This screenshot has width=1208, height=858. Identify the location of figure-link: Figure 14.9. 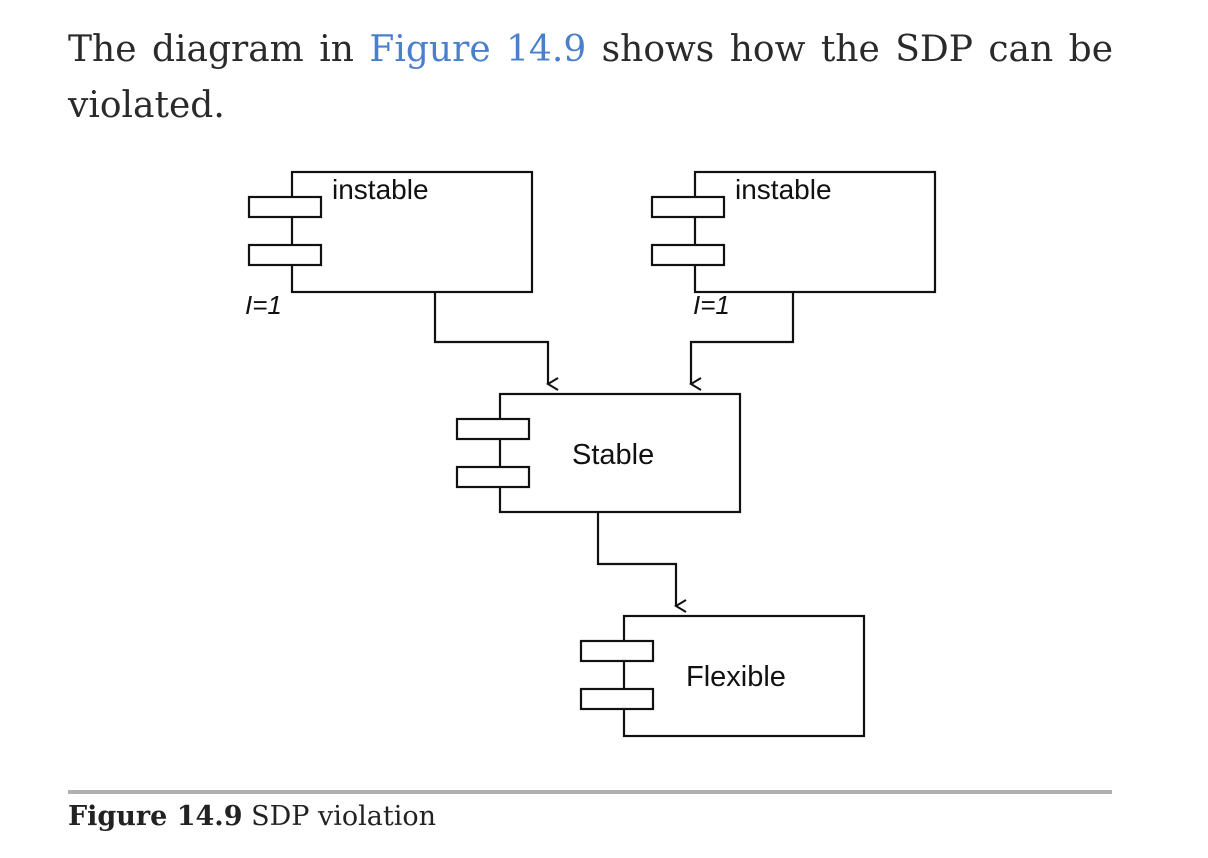
(478, 49).